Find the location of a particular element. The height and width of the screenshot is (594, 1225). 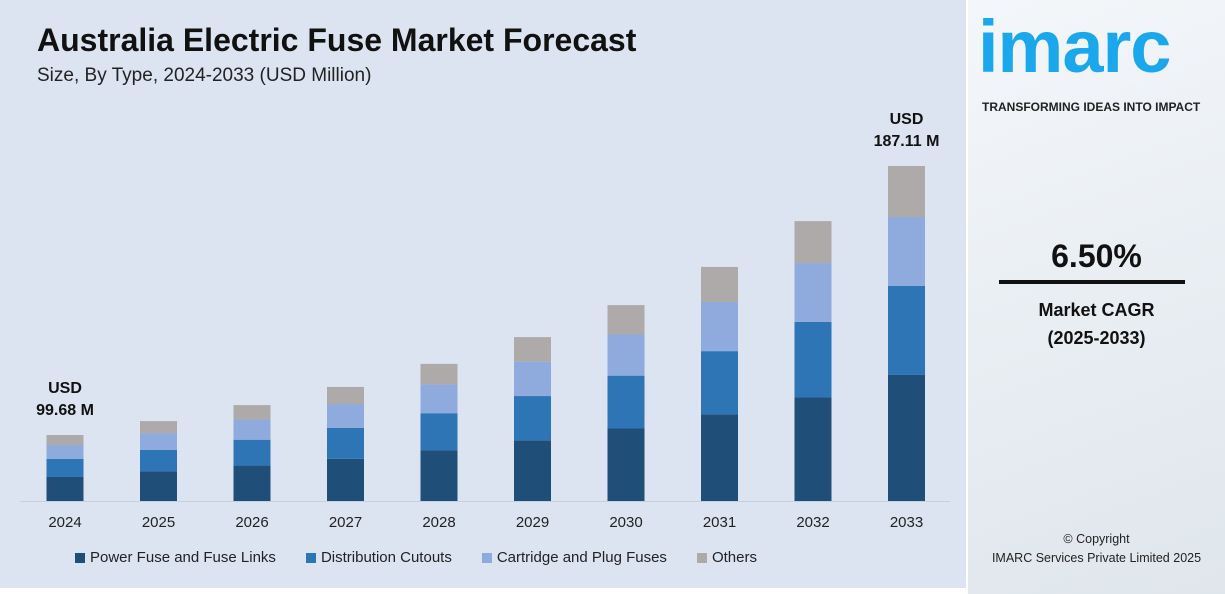

x-tick-label: 2027 is located at coordinates (345, 522).